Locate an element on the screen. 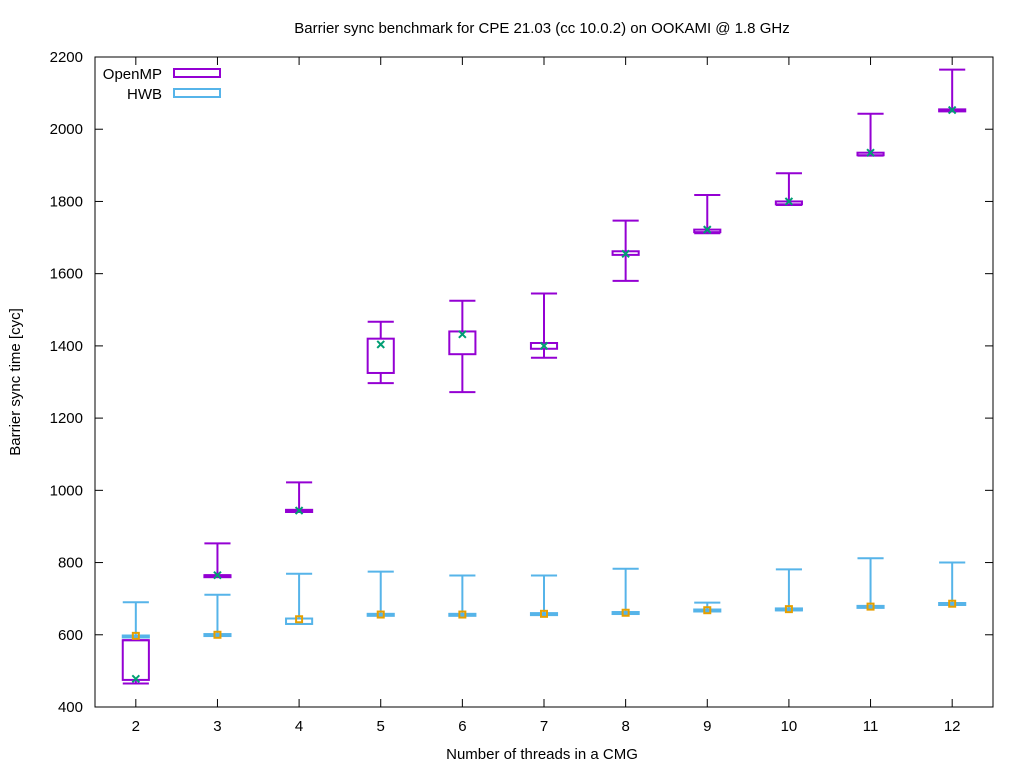 The image size is (1024, 768). legend-label-openmp: OpenMP is located at coordinates (132, 74).